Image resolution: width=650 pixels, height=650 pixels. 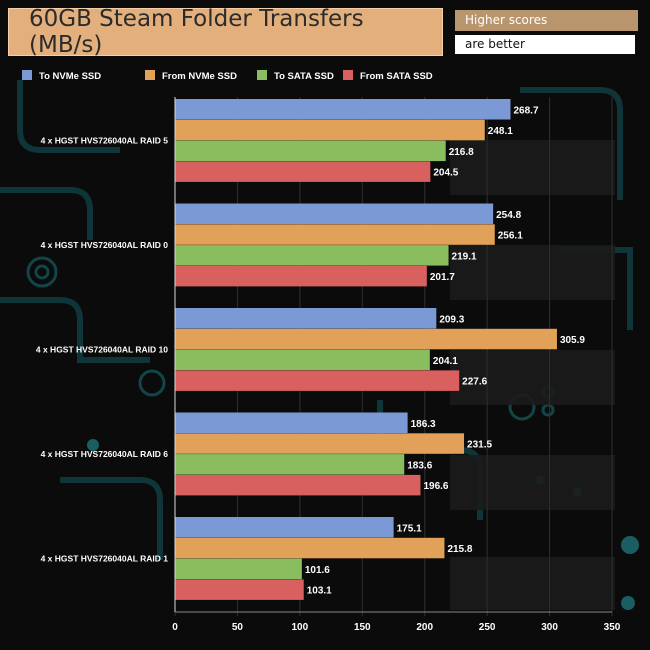 I want to click on x-tick-label: 250, so click(x=487, y=627).